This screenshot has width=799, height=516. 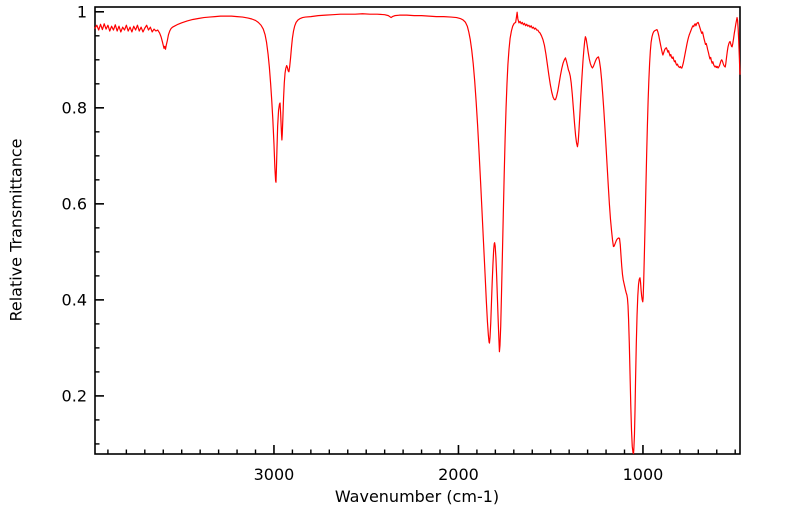 What do you see at coordinates (74, 203) in the screenshot?
I see `y-tick-label: 0.6` at bounding box center [74, 203].